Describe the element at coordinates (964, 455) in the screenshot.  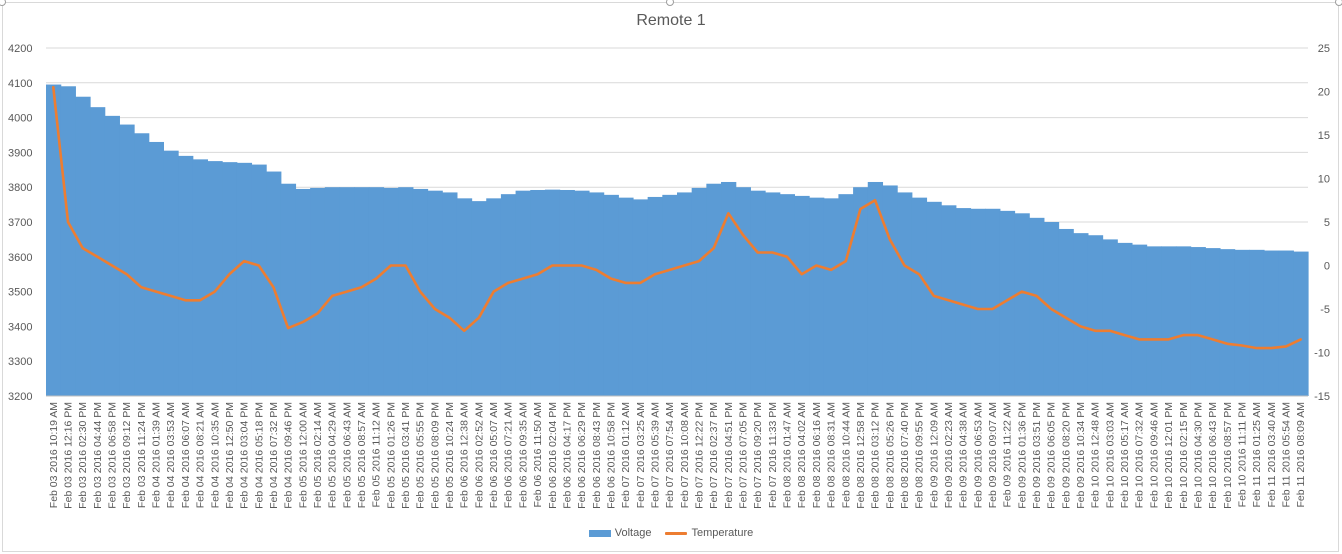
I see `x-tick-label: Feb 09 2016 04:38 AM` at that location.